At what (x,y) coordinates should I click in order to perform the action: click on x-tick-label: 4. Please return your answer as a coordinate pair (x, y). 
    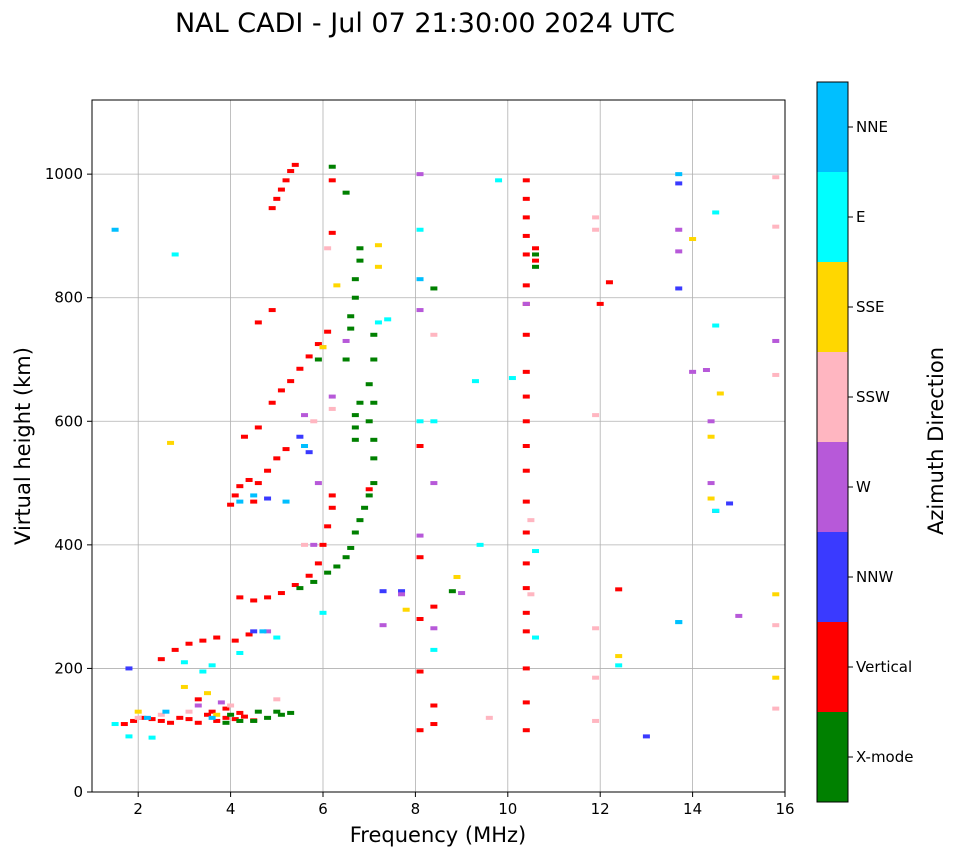
    Looking at the image, I should click on (231, 809).